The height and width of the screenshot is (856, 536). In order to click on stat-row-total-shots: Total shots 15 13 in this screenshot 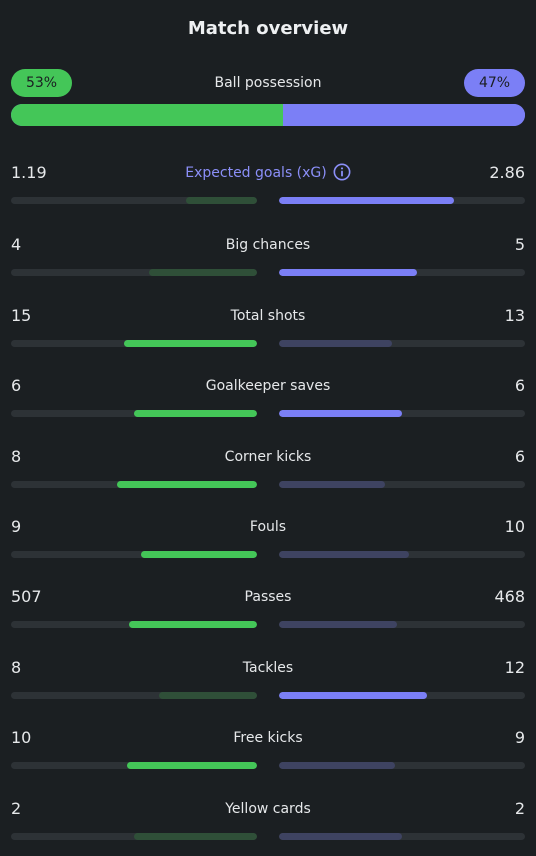, I will do `click(268, 326)`.